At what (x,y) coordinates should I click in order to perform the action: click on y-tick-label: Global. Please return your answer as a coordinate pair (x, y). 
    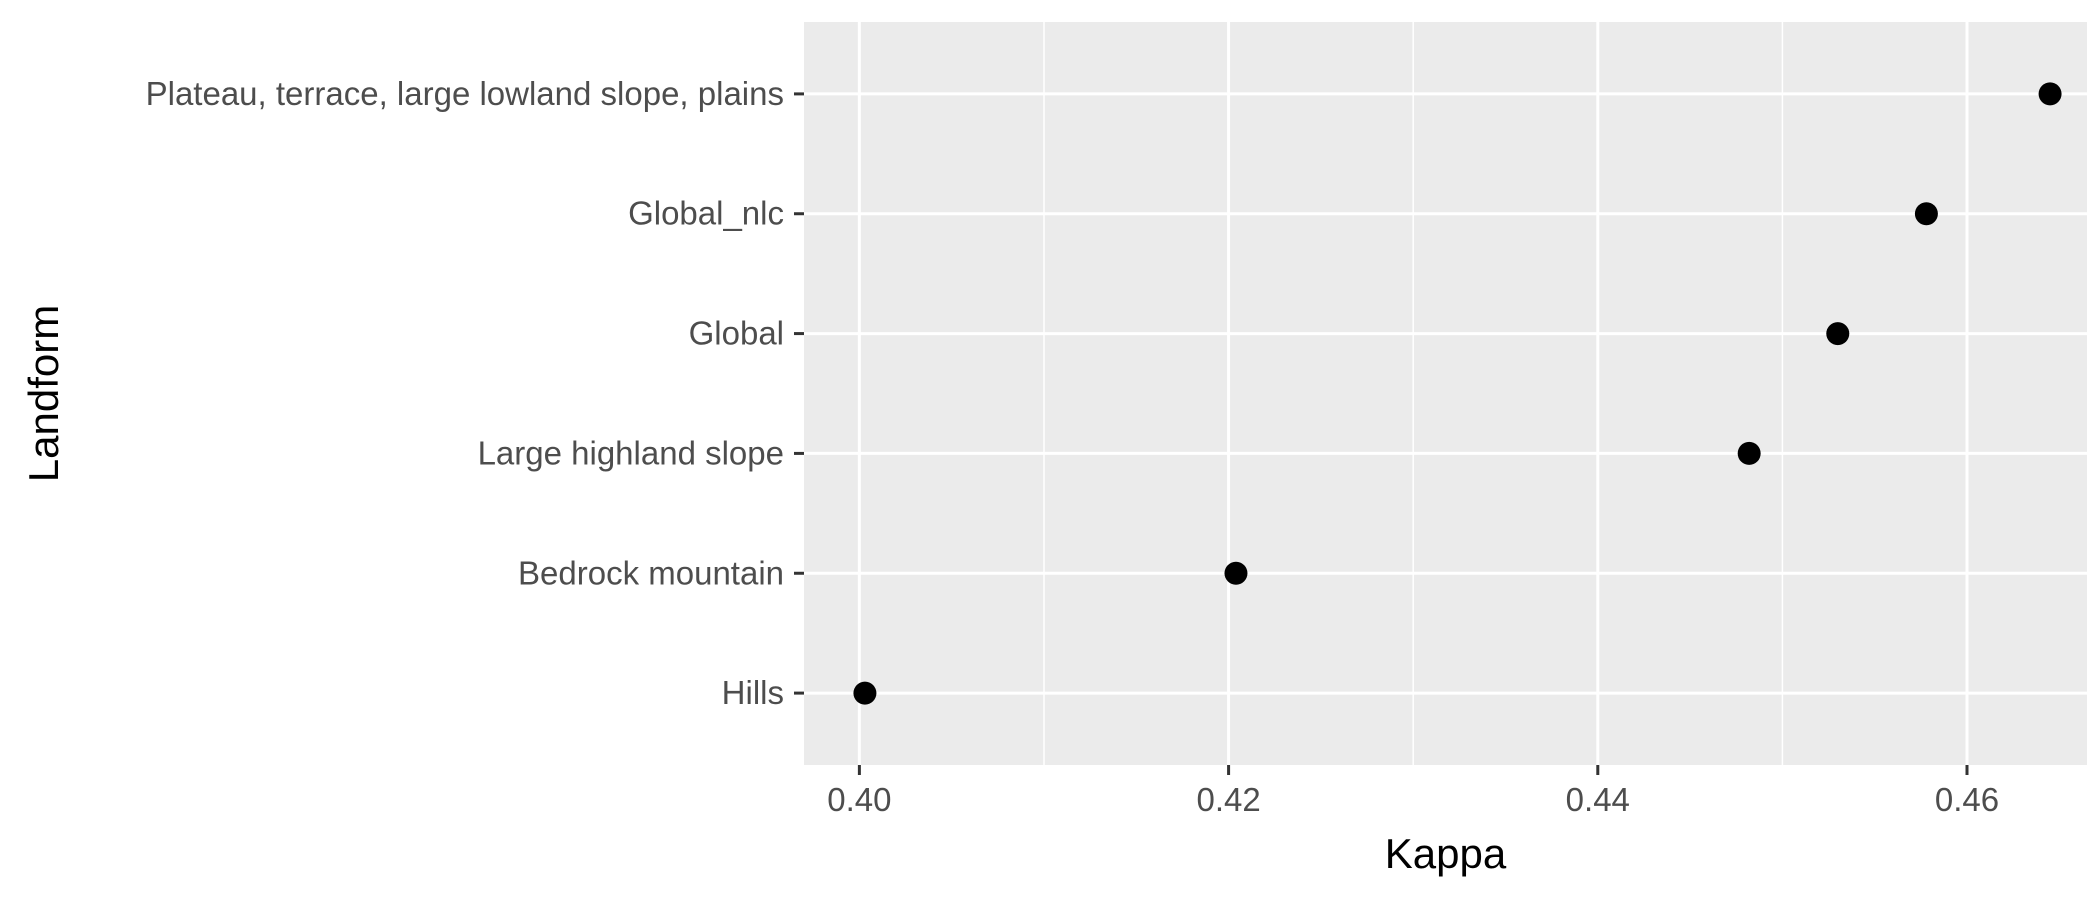
    Looking at the image, I should click on (736, 333).